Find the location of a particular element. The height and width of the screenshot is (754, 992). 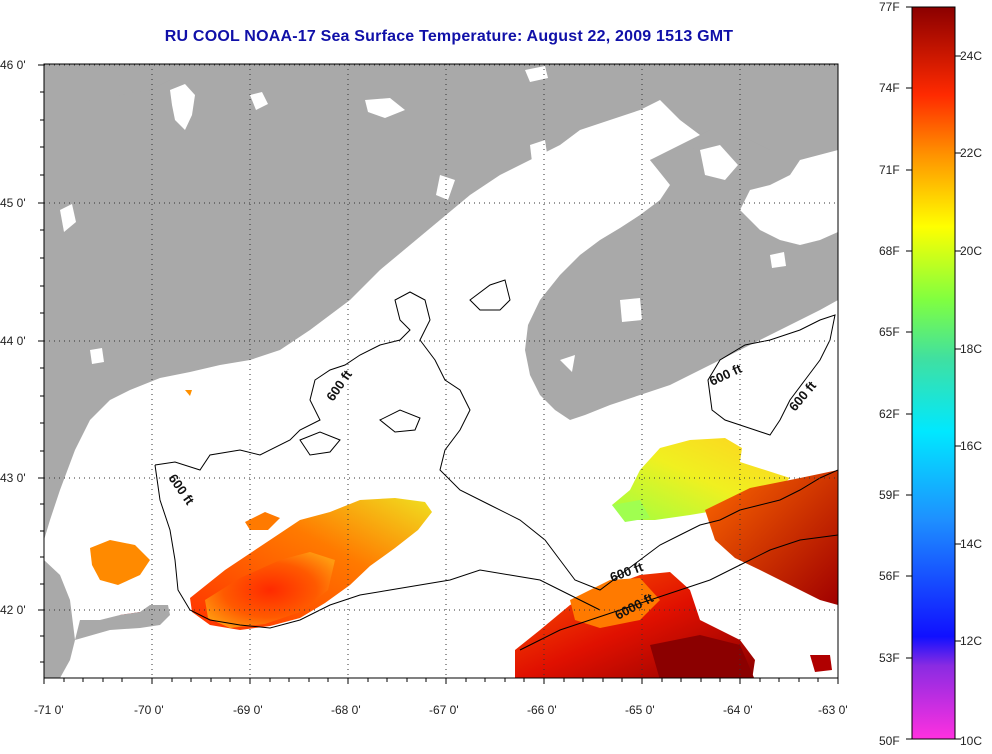

lat-labels: 46 0' 45 0' 44 0' 43 0' 42 0' is located at coordinates (13, 337).